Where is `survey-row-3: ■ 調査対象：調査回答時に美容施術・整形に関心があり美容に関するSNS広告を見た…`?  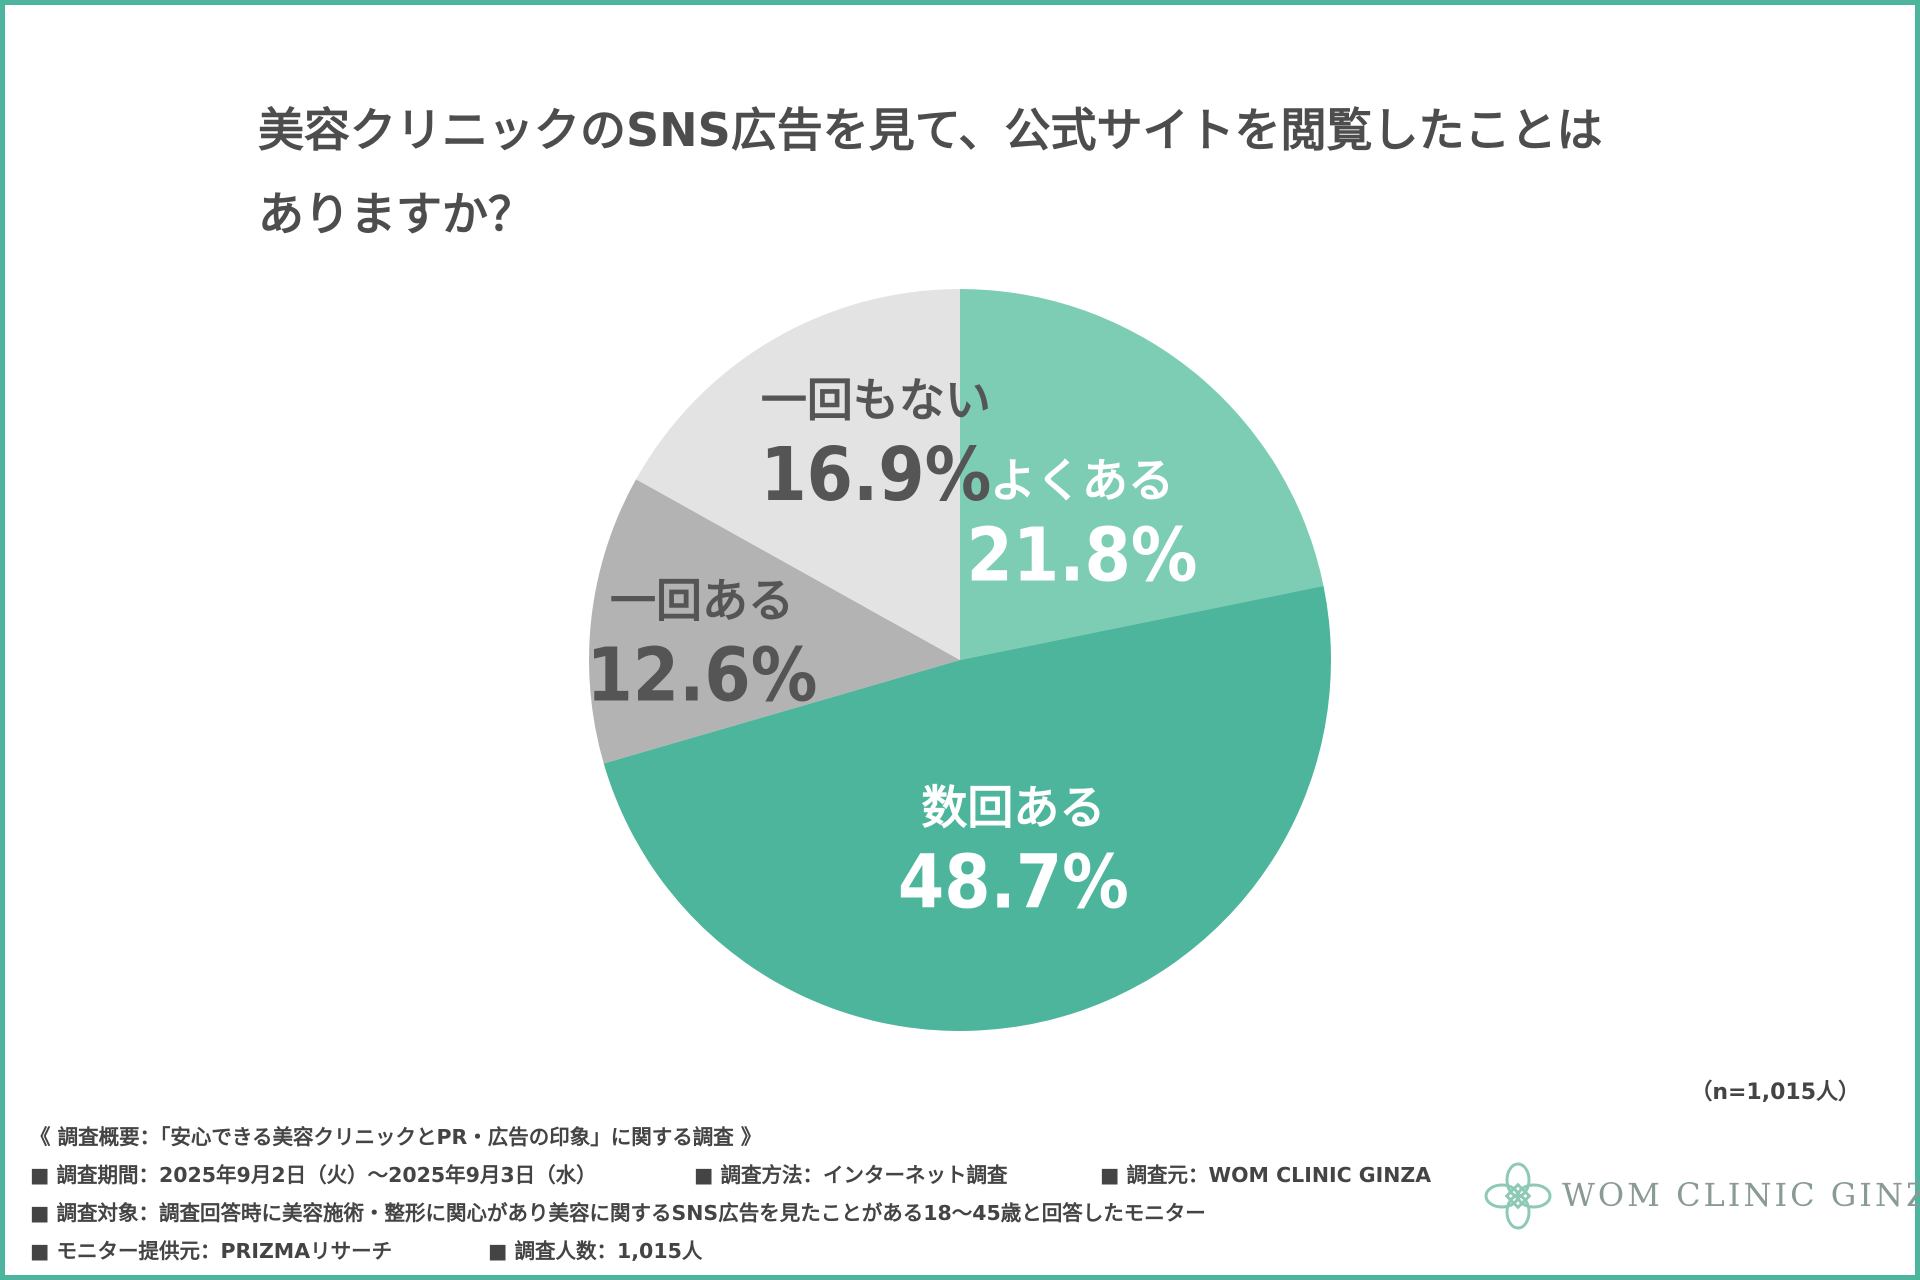 survey-row-3: ■ 調査対象：調査回答時に美容施術・整形に関心があり美容に関するSNS広告を見た… is located at coordinates (750, 1213).